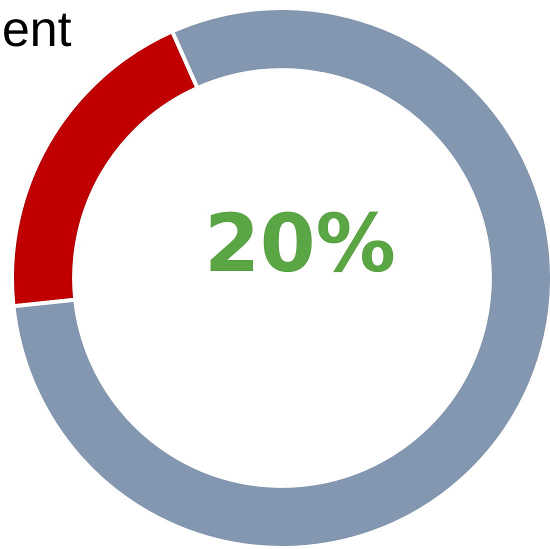  I want to click on chart-title: ent, so click(37, 29).